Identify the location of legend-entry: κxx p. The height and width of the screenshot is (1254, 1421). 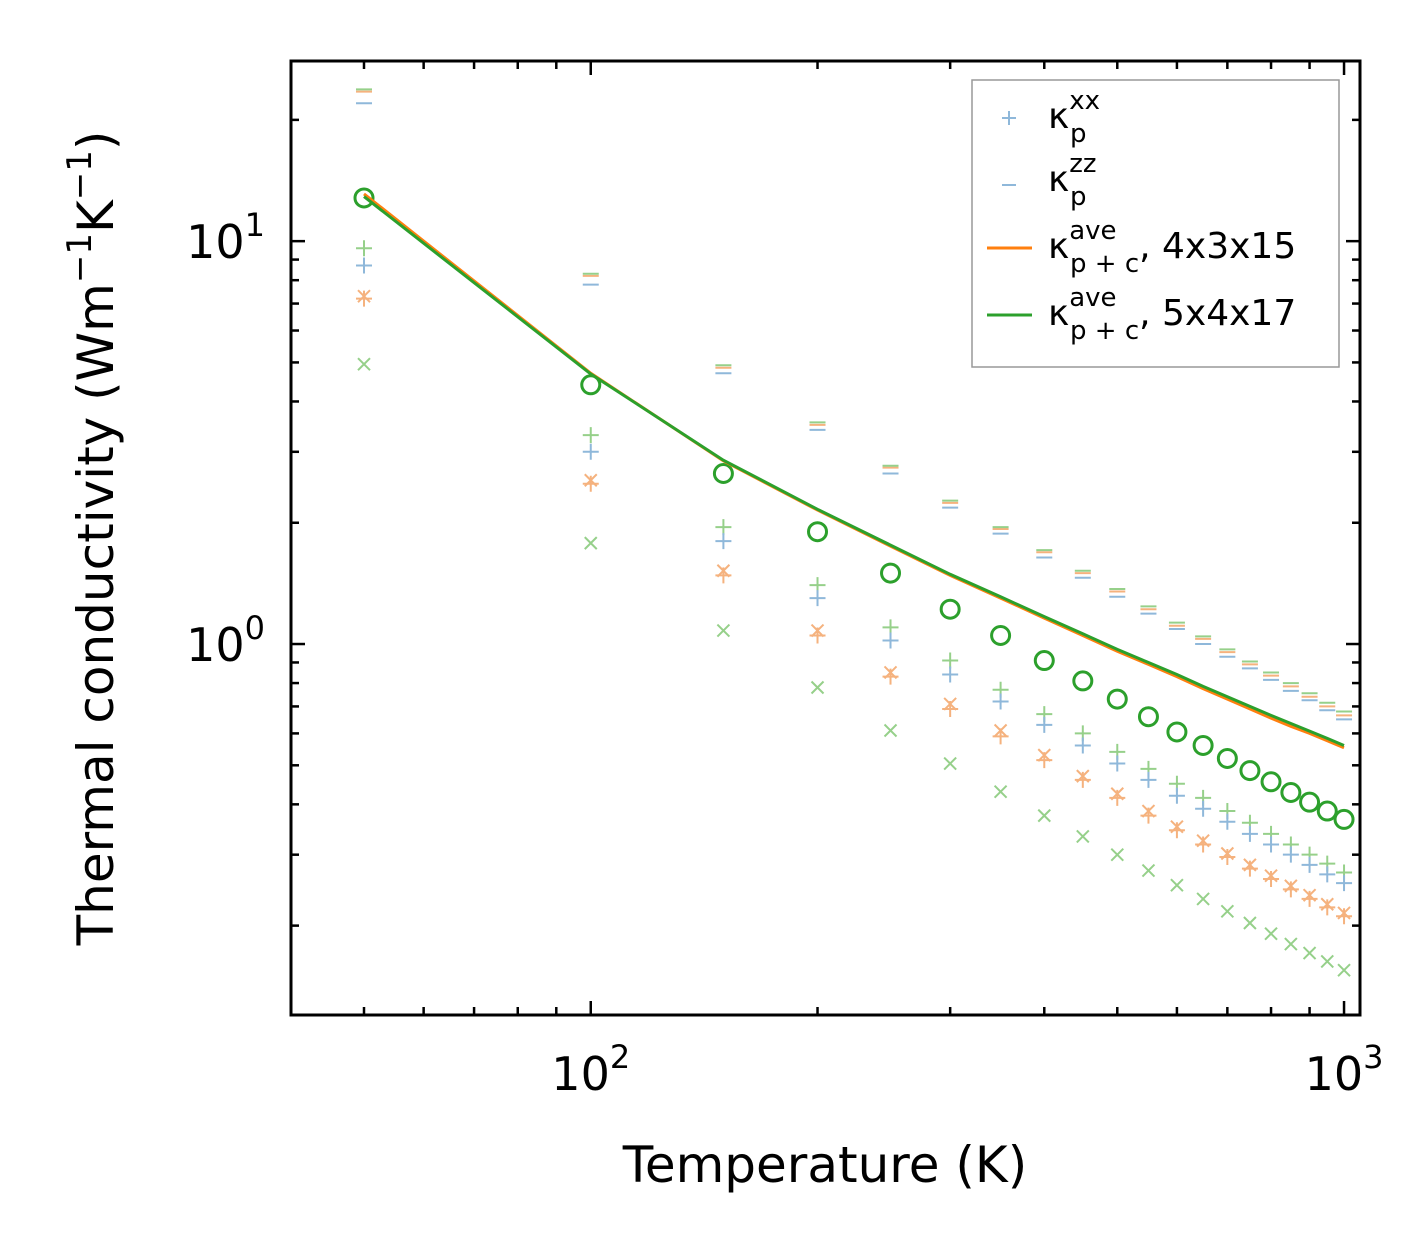
(1051, 117).